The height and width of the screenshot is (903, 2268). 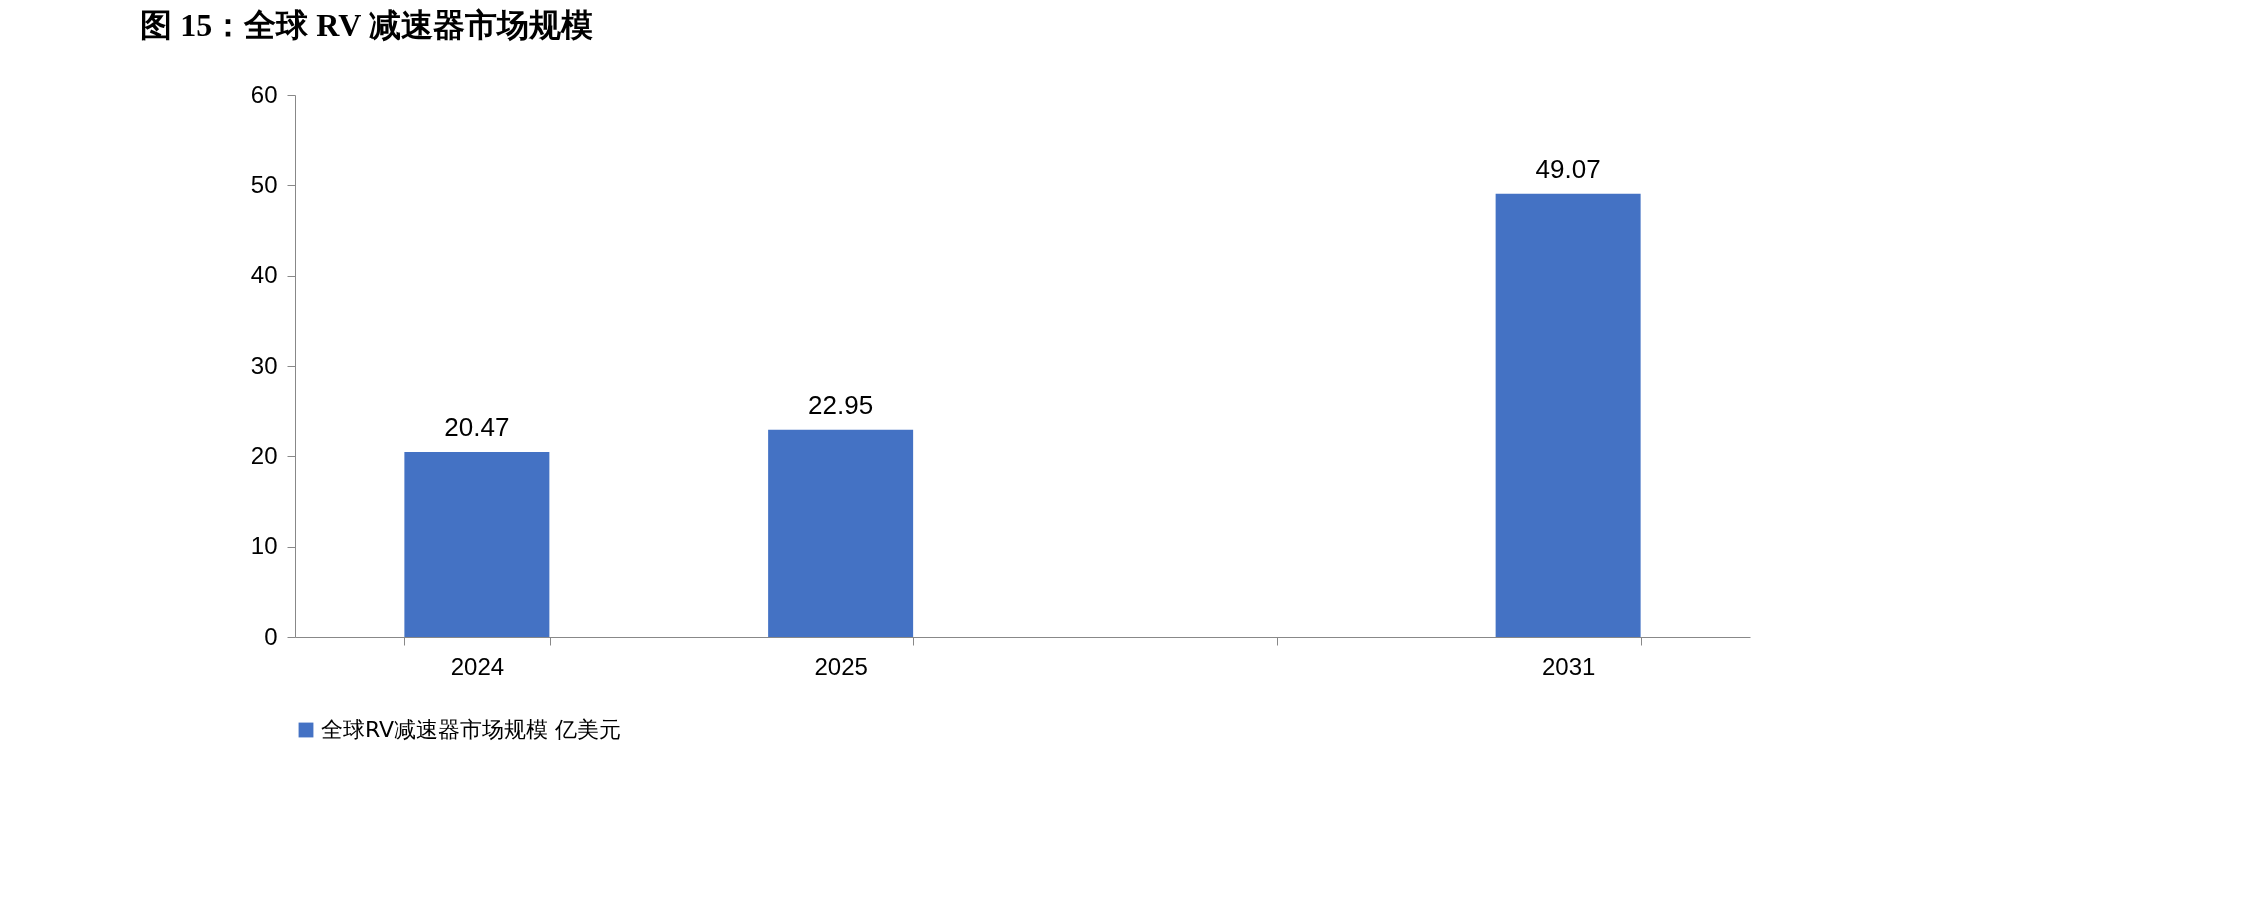 What do you see at coordinates (366, 25) in the screenshot?
I see `chart-title: 图 15：全球 RV 减速器市场规模` at bounding box center [366, 25].